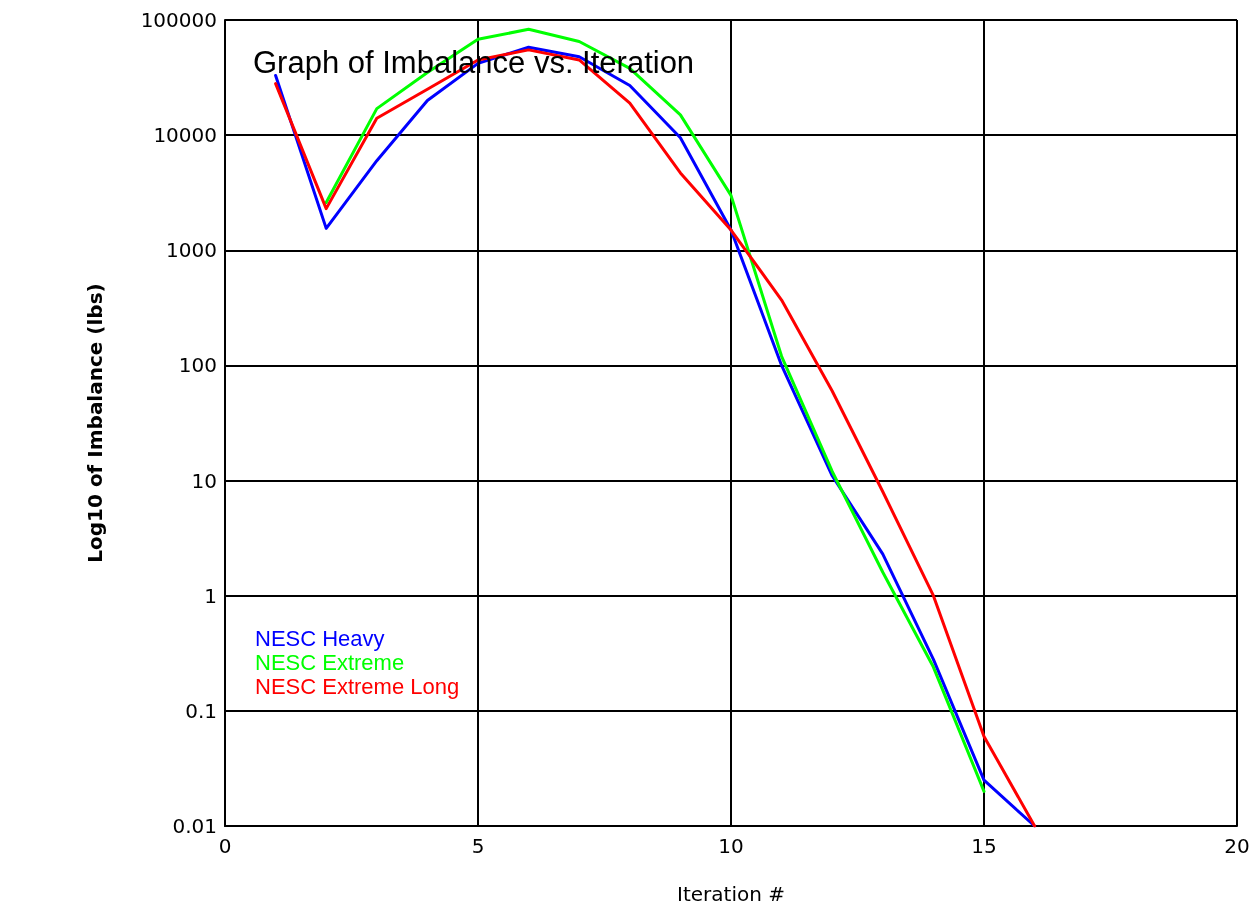  Describe the element at coordinates (731, 846) in the screenshot. I see `x-tick-label: 10` at that location.